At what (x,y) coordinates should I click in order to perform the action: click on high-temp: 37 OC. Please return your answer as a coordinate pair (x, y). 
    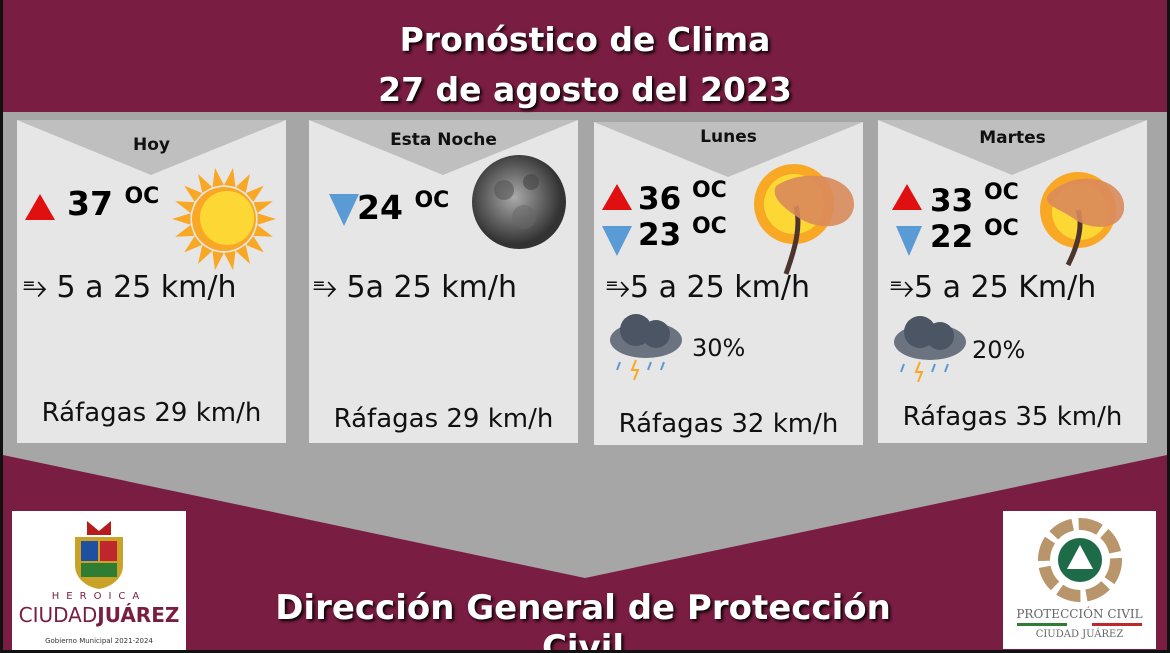
    Looking at the image, I should click on (113, 203).